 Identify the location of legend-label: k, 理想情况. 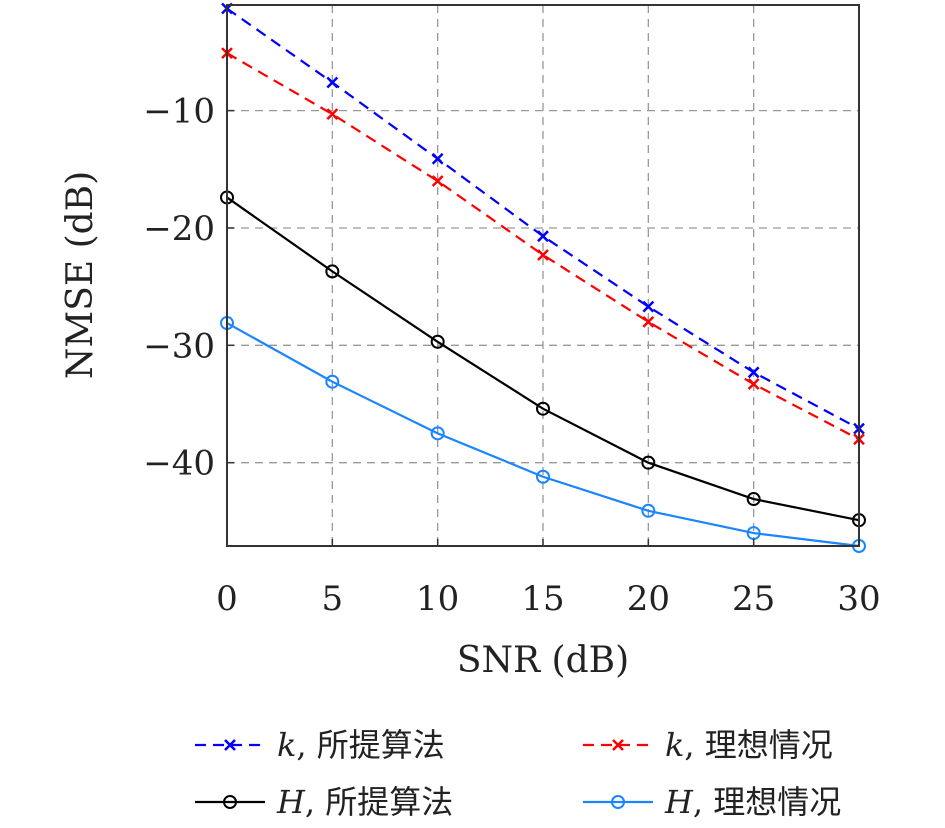
(749, 745).